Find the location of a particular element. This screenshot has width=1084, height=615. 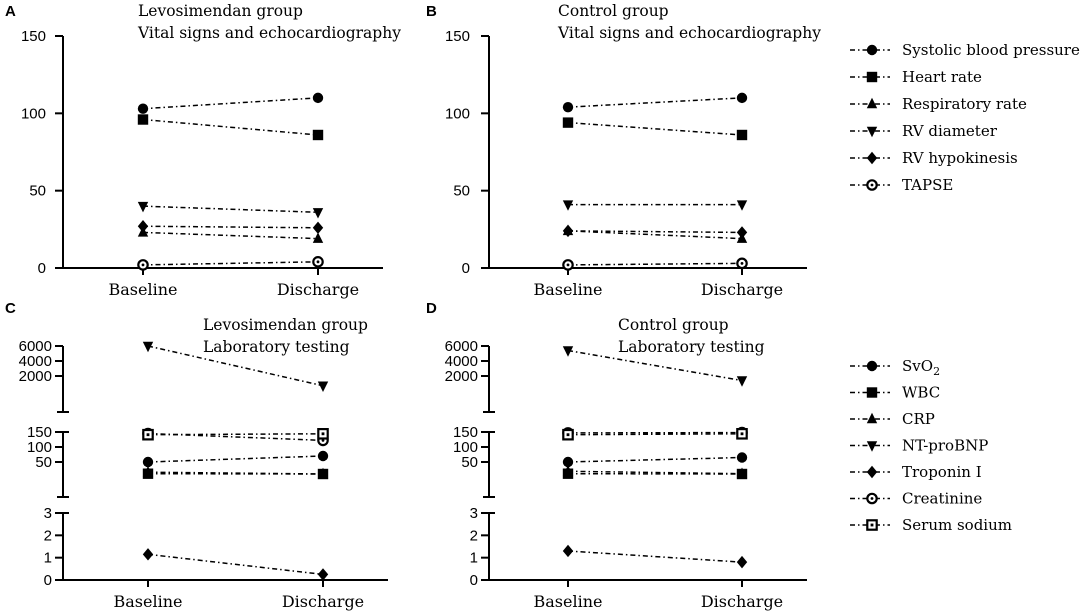

panel-a-respiratory-rate-point is located at coordinates (318, 237).